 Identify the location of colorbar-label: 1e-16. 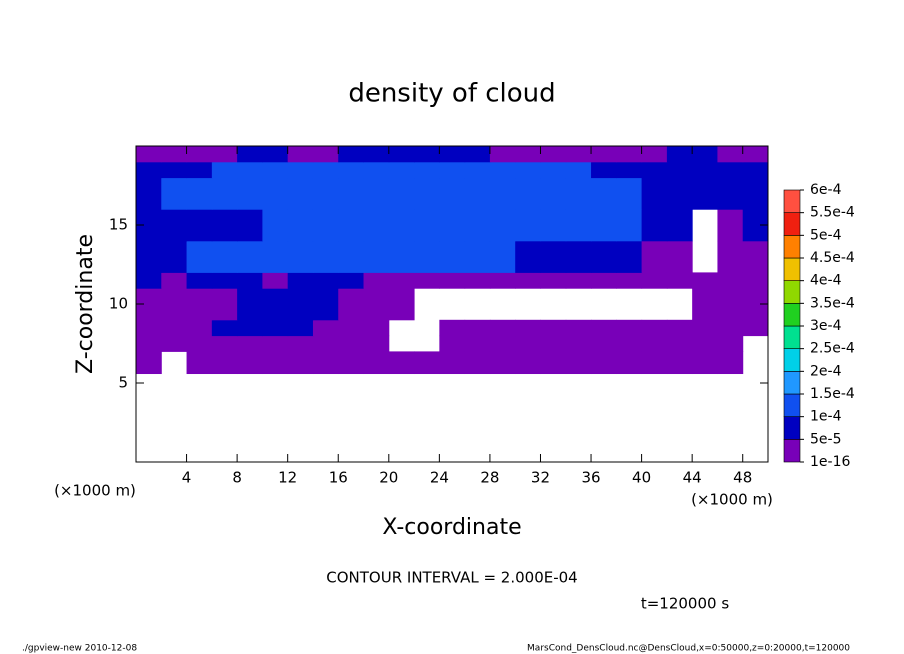
(830, 462).